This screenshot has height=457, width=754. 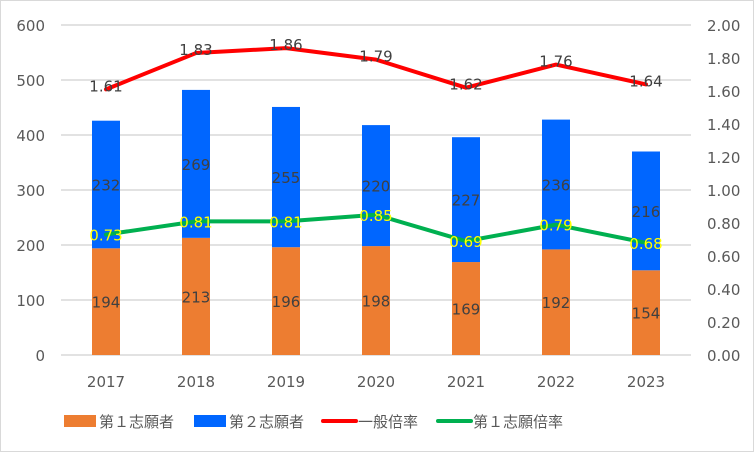 What do you see at coordinates (466, 382) in the screenshot?
I see `x-axis-tick-label: 2021` at bounding box center [466, 382].